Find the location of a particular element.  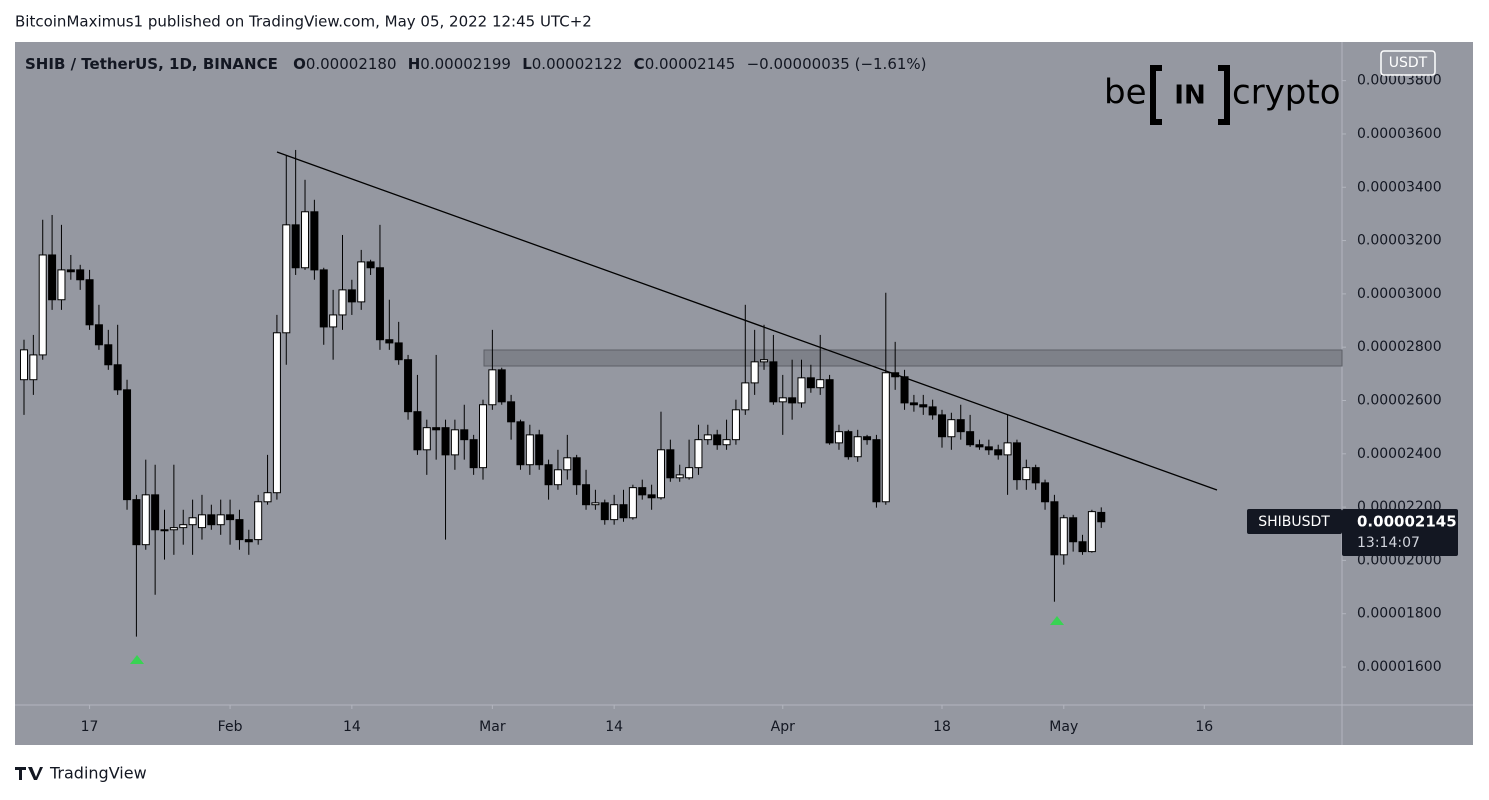

symbol-label: SHIBUSDT is located at coordinates (1294, 522).